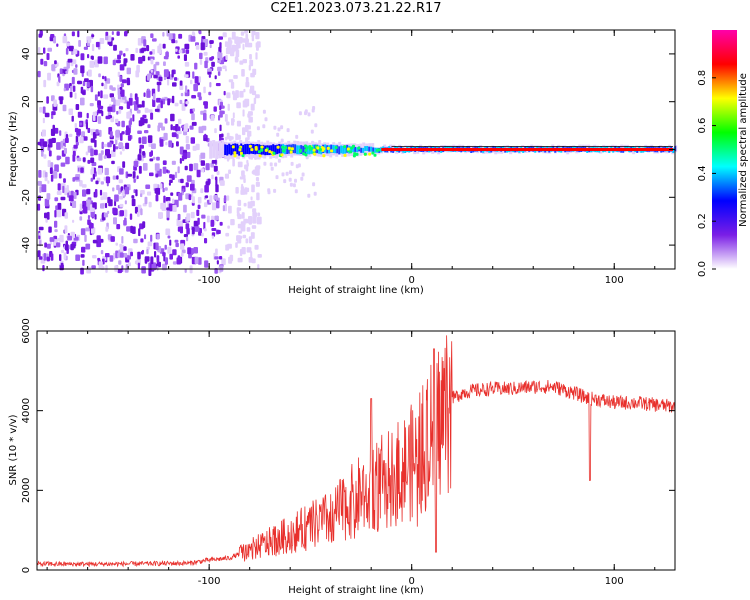 Image resolution: width=750 pixels, height=600 pixels. What do you see at coordinates (209, 581) in the screenshot?
I see `snr-x-tick-label: -100` at bounding box center [209, 581].